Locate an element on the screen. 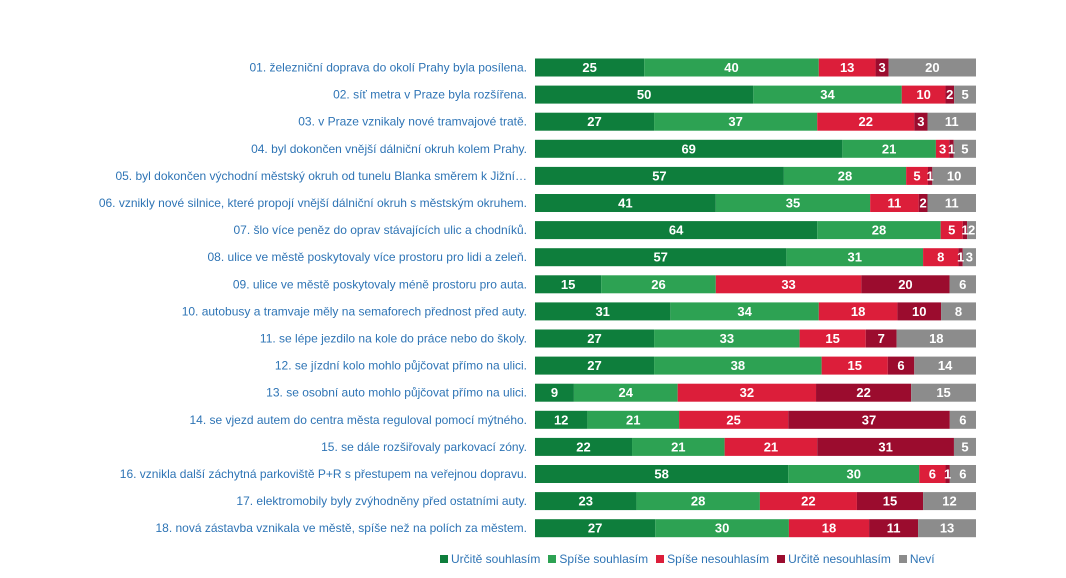 The image size is (1066, 578). data-label: 34 is located at coordinates (827, 94).